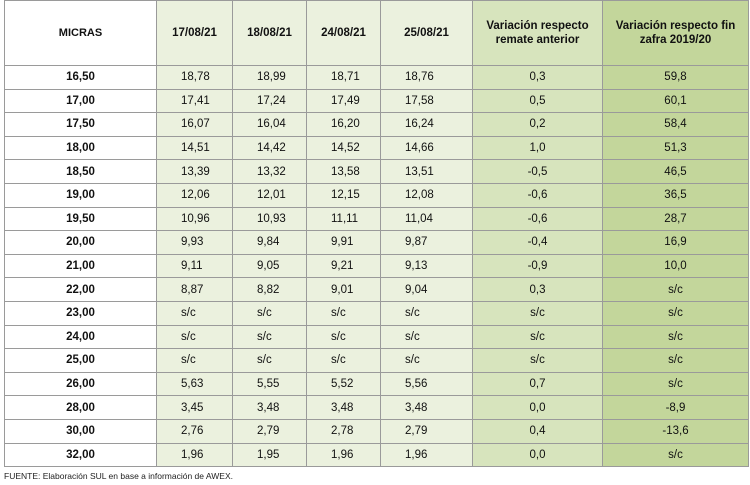 This screenshot has width=750, height=485. I want to click on price-cell: 8,87, so click(194, 289).